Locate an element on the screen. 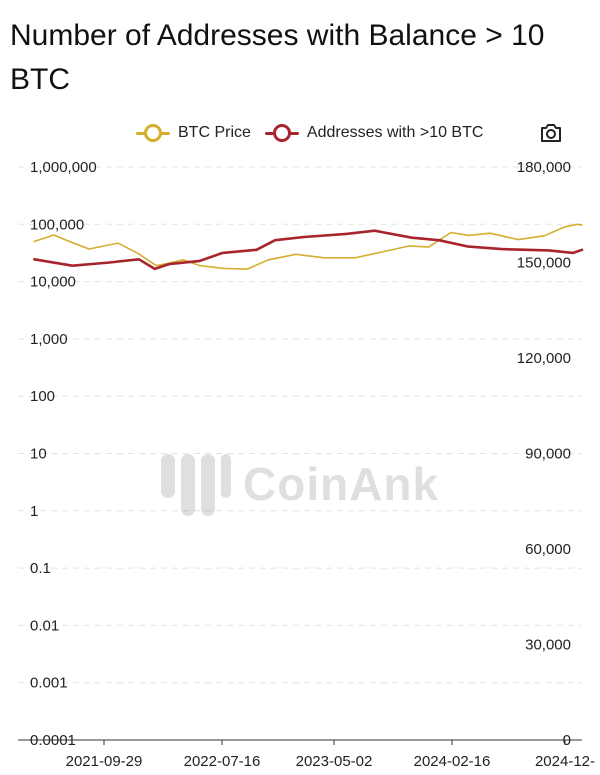  legend-swatch-btc-price is located at coordinates (153, 133).